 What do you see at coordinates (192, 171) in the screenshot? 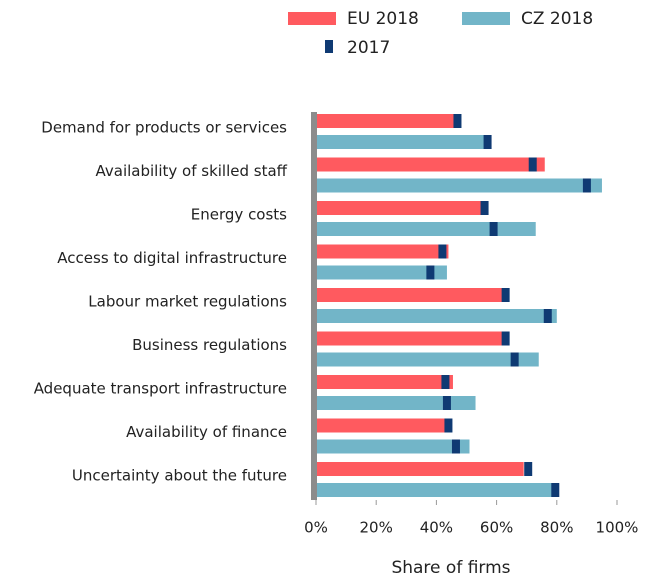
I see `y-tick-label: Availability of skilled staff` at bounding box center [192, 171].